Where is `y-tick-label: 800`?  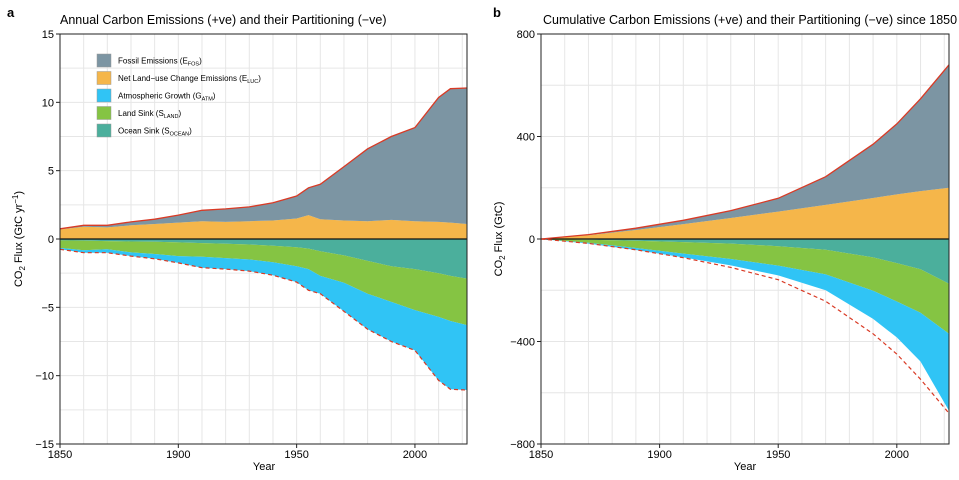 y-tick-label: 800 is located at coordinates (526, 35).